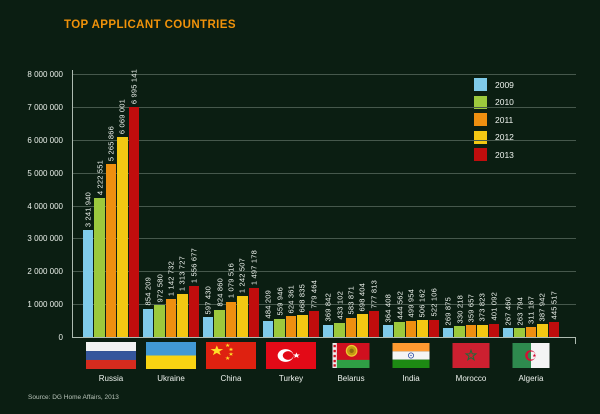 The image size is (600, 414). I want to click on turkey-flag-icon, so click(291, 355).